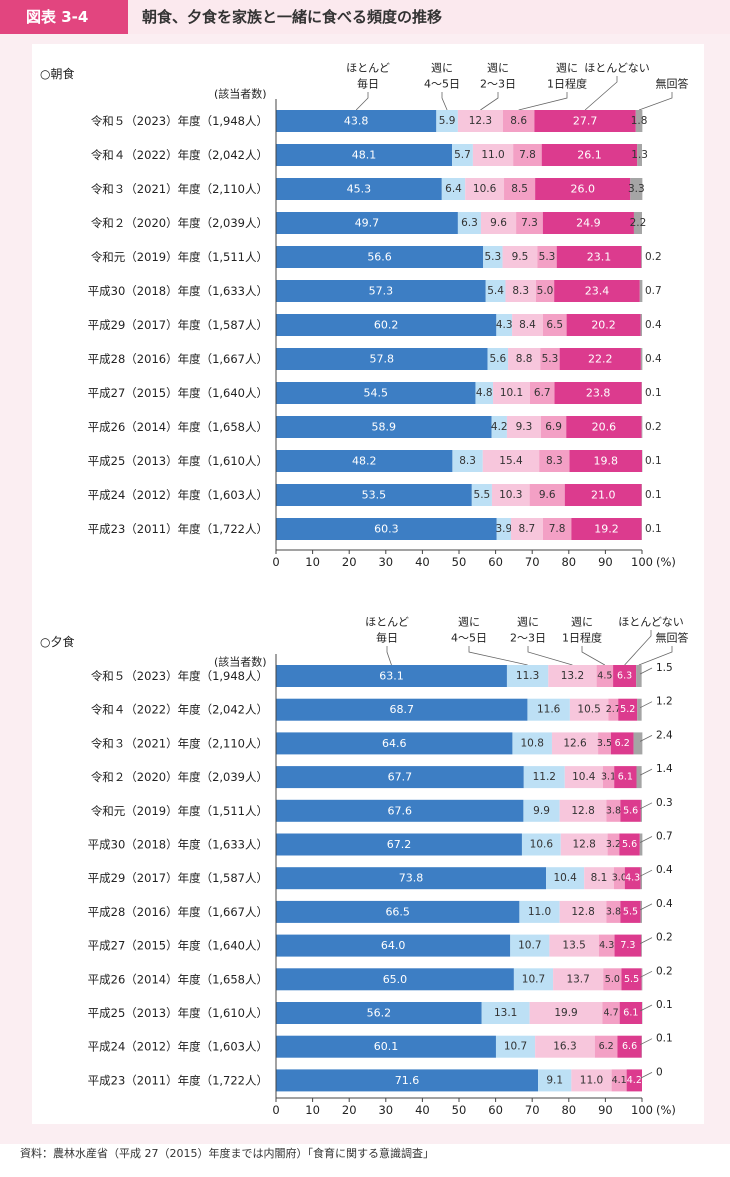 The width and height of the screenshot is (730, 1177). I want to click on figure-title: 朝食、夕食を家族と一緒に食べる頻度の推移, so click(292, 17).